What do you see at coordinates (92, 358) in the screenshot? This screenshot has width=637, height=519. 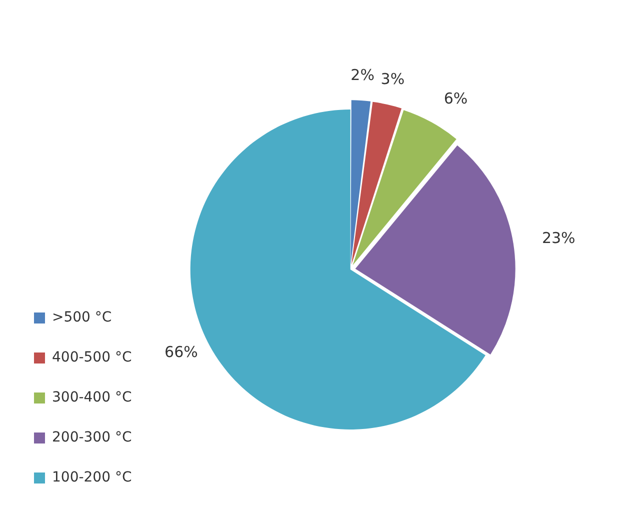 I see `legend-label: 400-500 °C` at bounding box center [92, 358].